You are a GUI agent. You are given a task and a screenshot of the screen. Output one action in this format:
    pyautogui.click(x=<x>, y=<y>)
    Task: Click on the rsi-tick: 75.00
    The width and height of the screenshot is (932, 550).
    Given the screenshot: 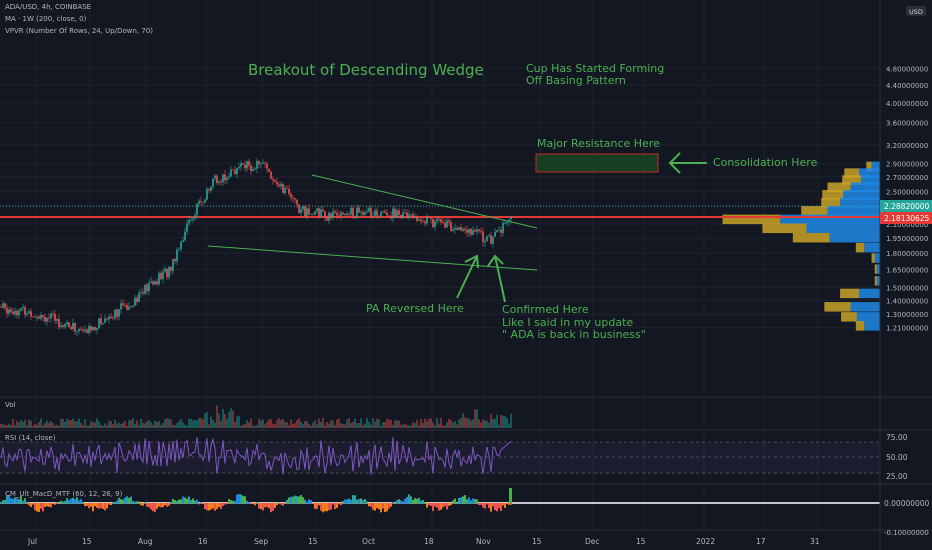 What is the action you would take?
    pyautogui.click(x=897, y=437)
    